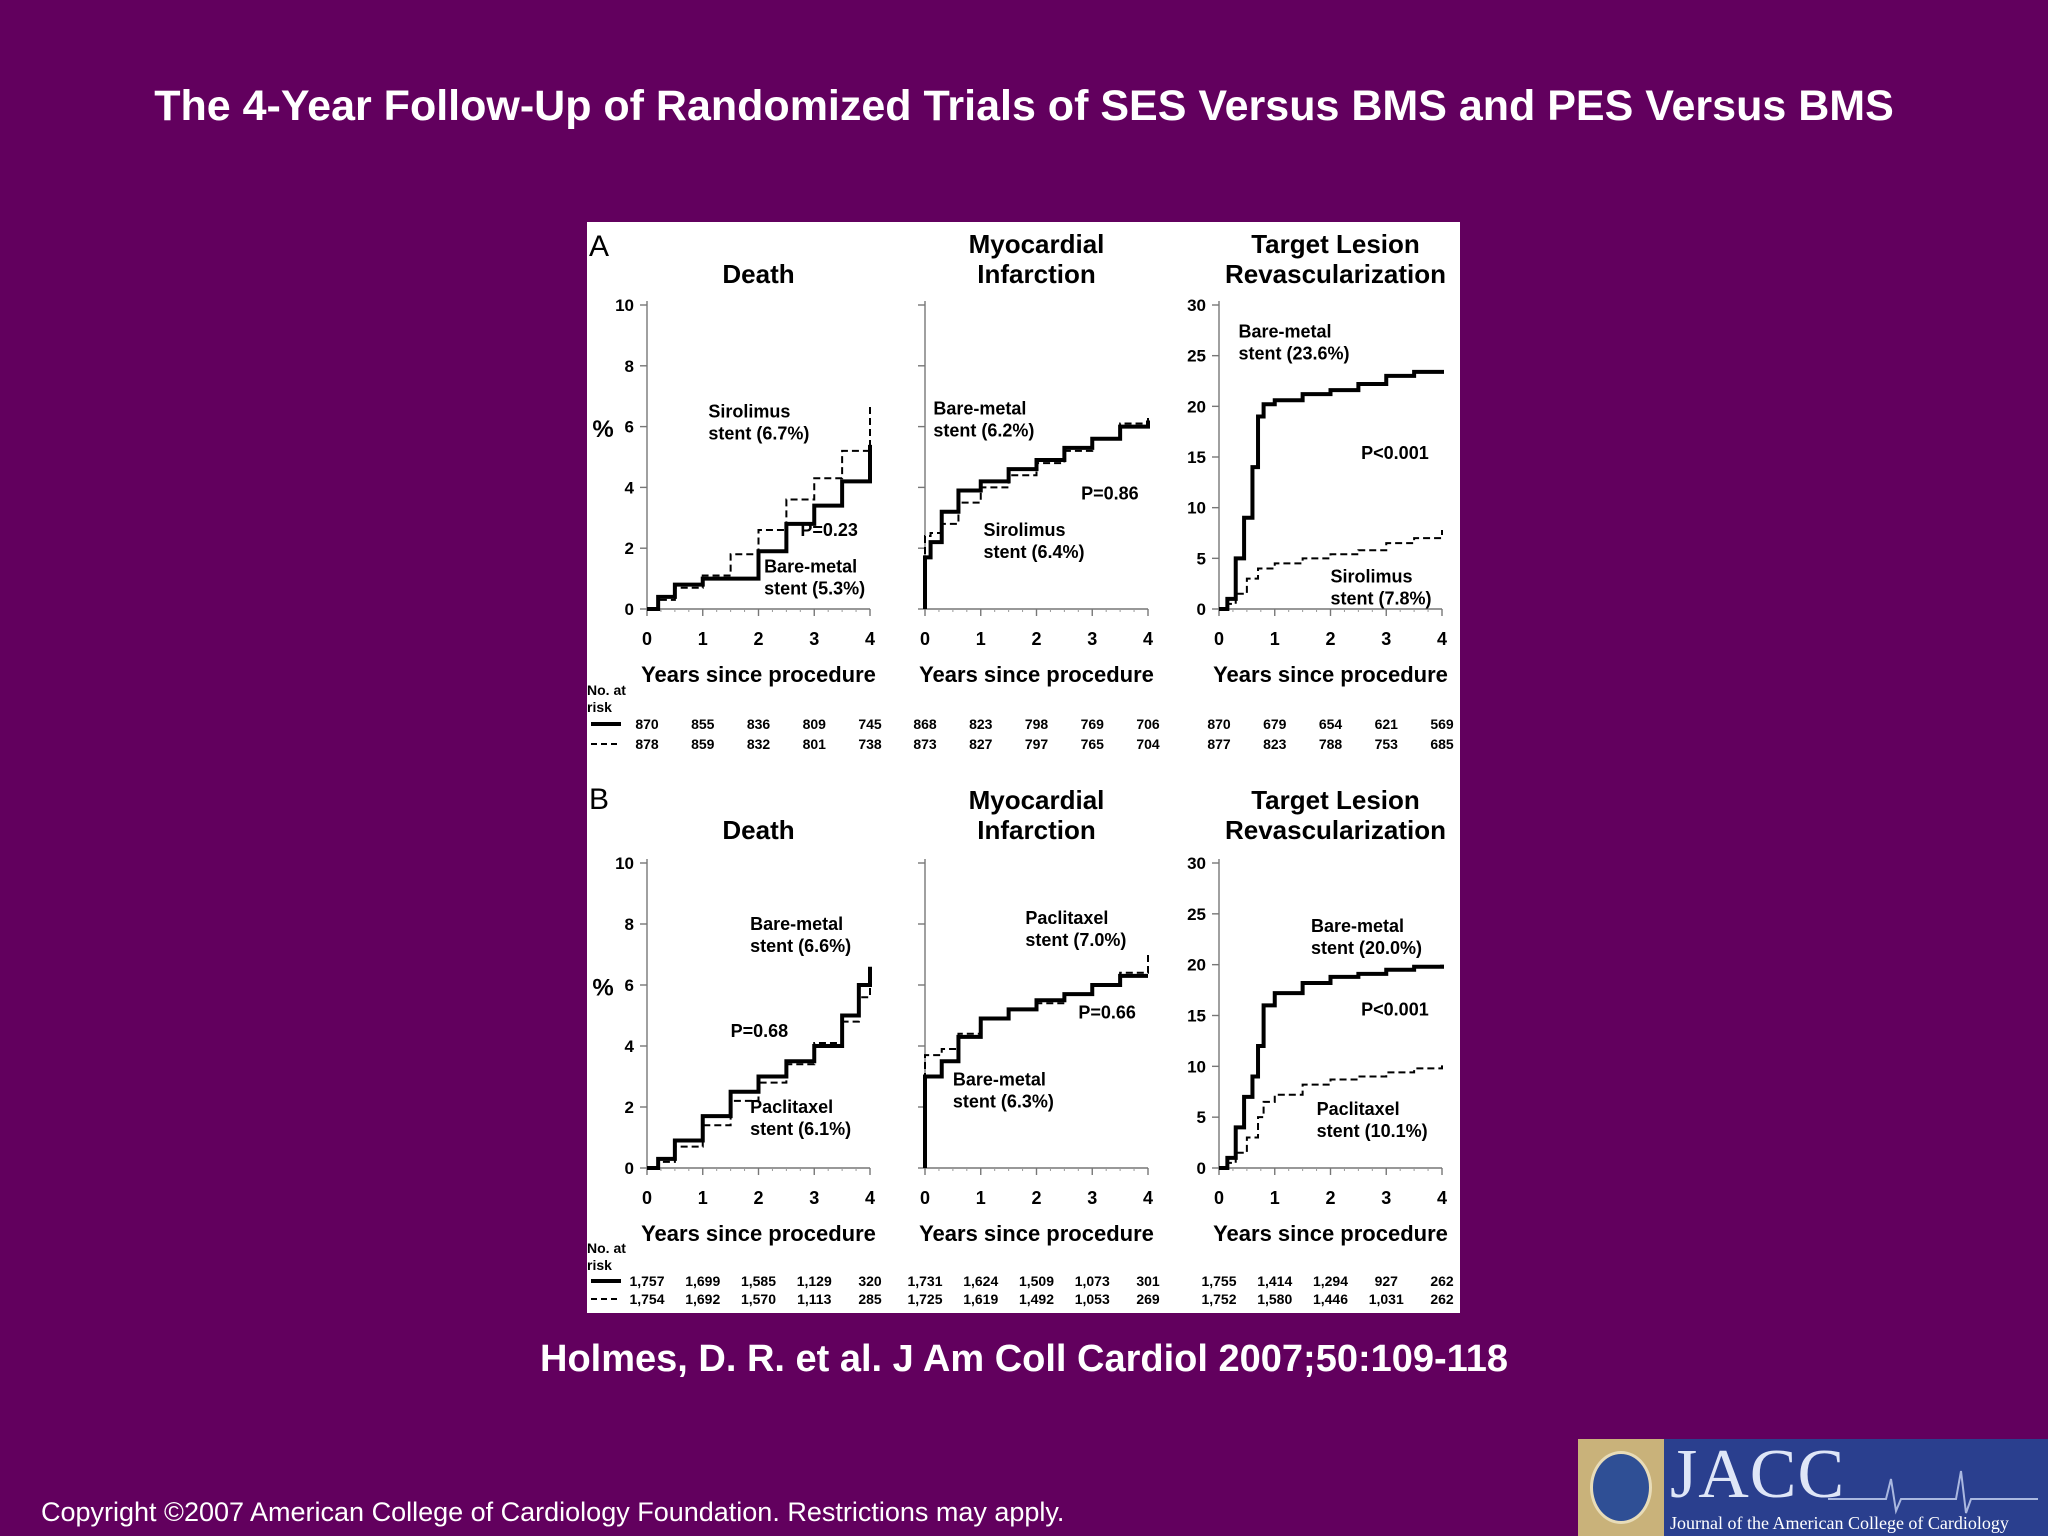  Describe the element at coordinates (981, 744) in the screenshot. I see `at-risk-value: 827` at that location.